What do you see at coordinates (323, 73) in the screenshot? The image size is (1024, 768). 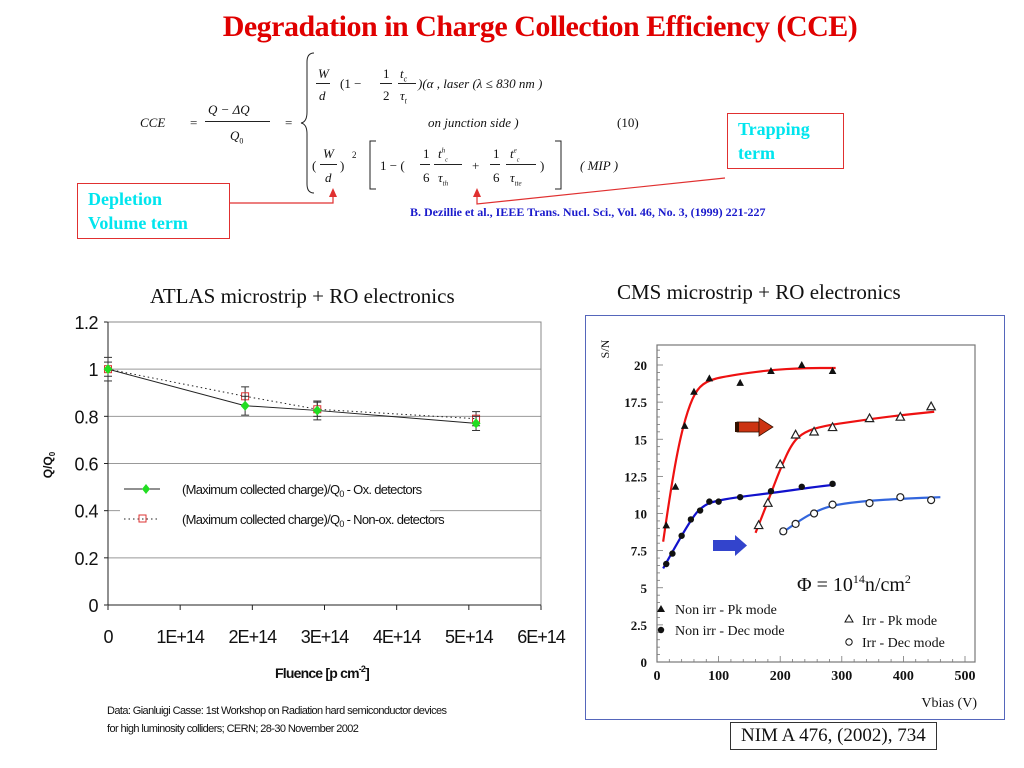 I see `eq-case1-w: W` at bounding box center [323, 73].